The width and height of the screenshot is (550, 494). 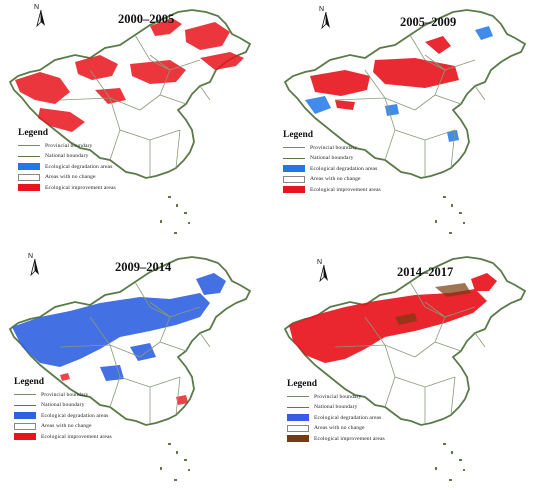 I want to click on panel-title: 2005–2009, so click(x=428, y=22).